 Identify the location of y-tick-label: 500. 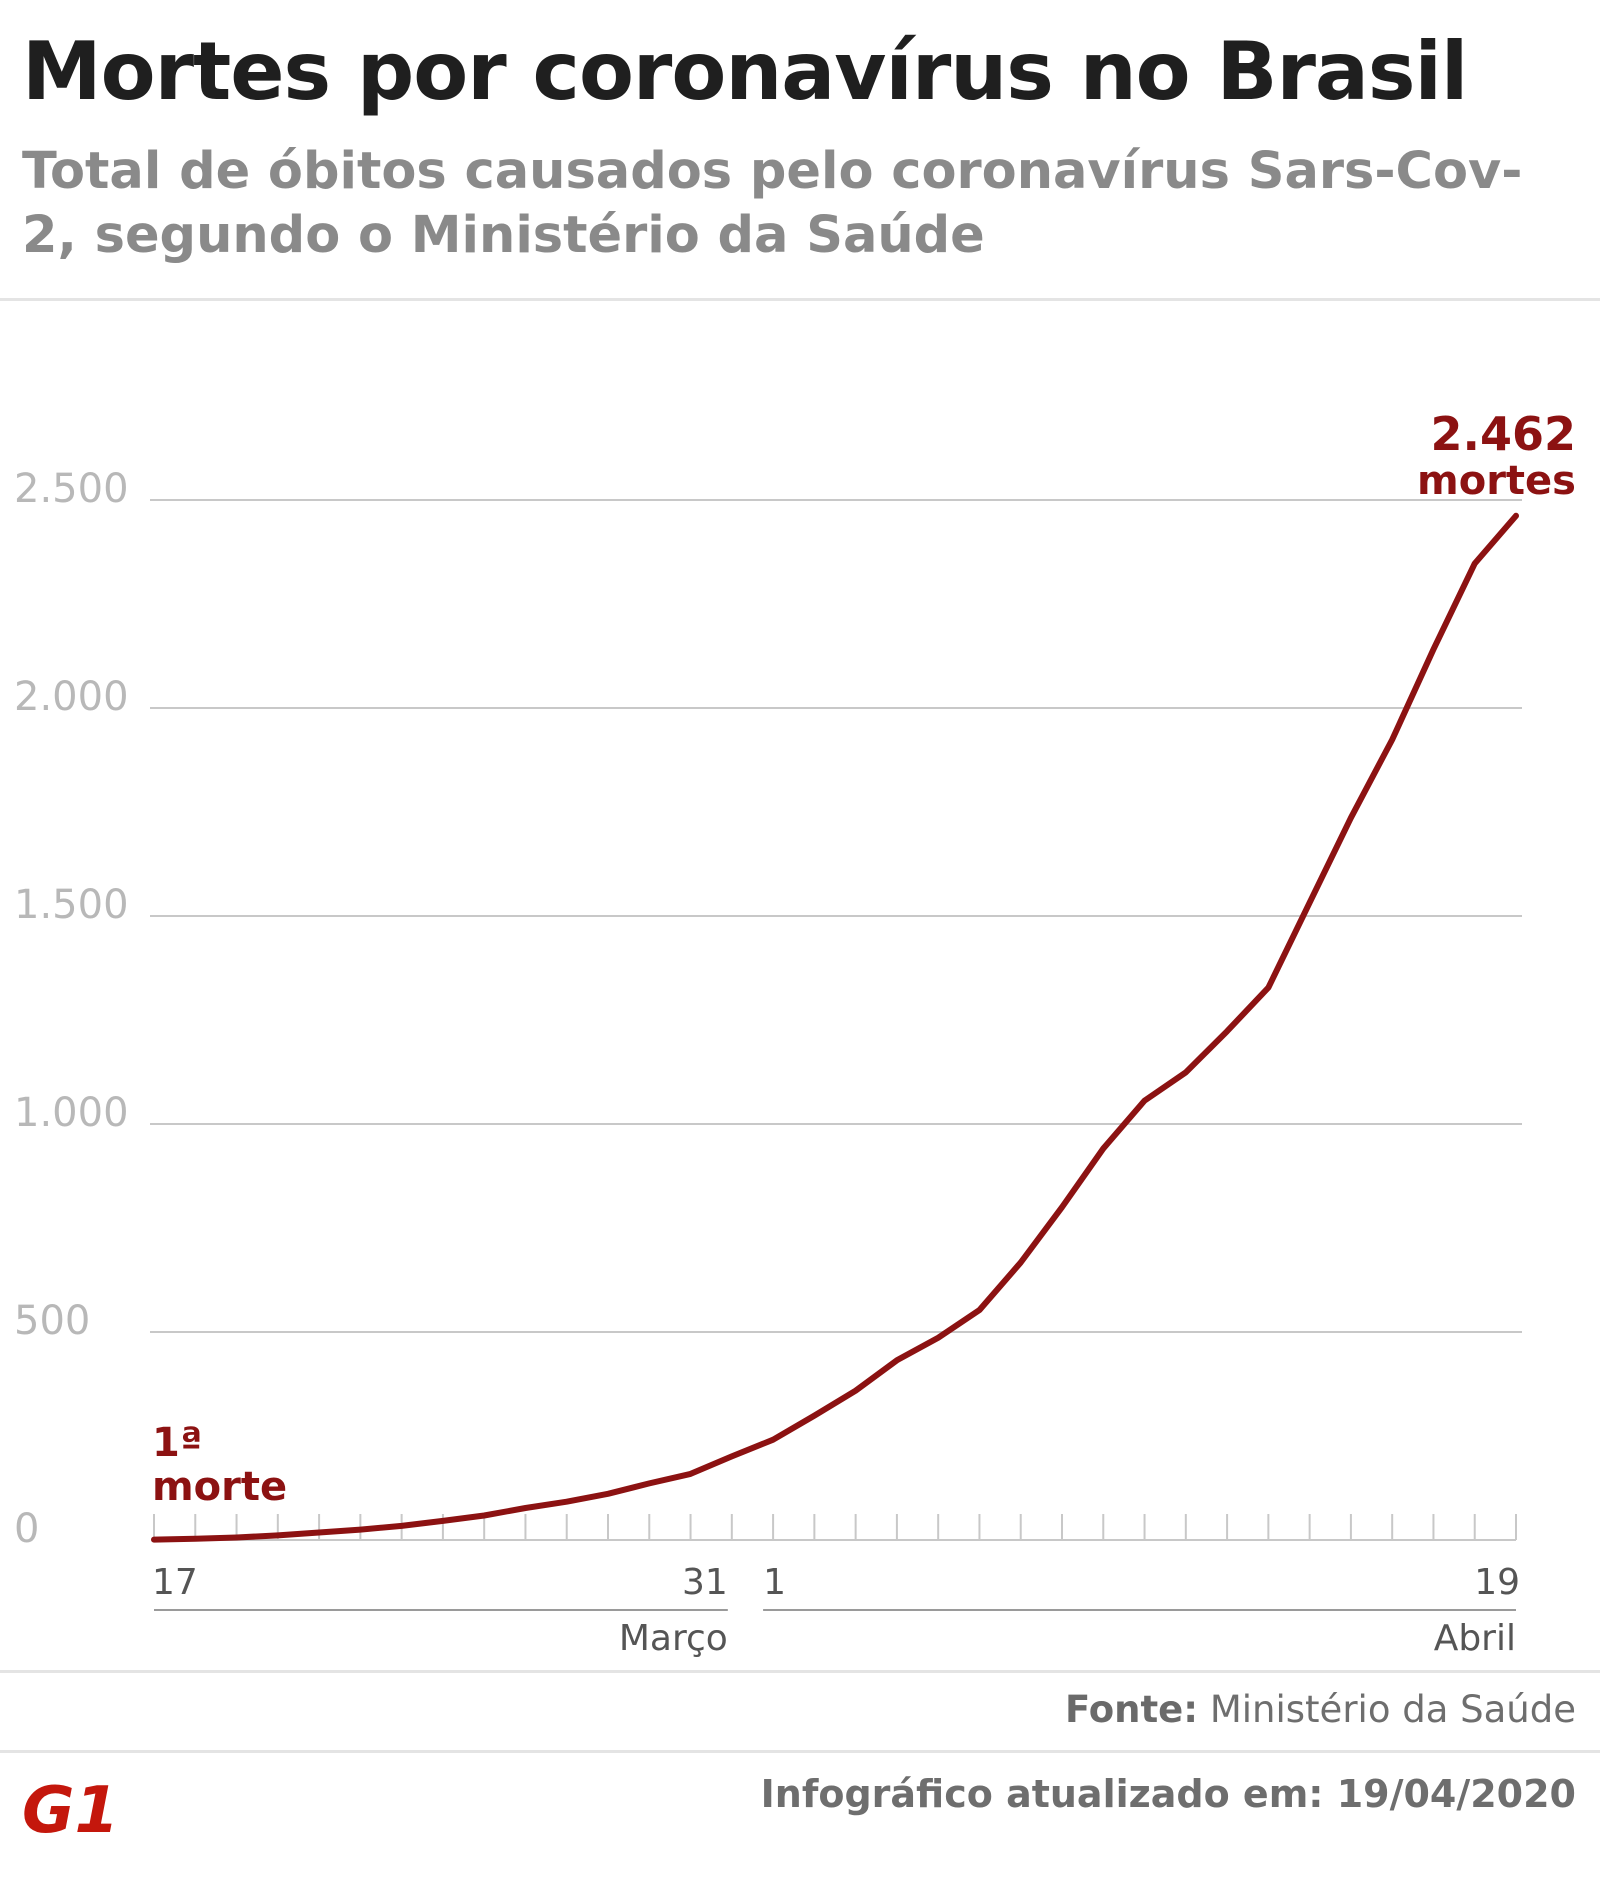
(52, 1321).